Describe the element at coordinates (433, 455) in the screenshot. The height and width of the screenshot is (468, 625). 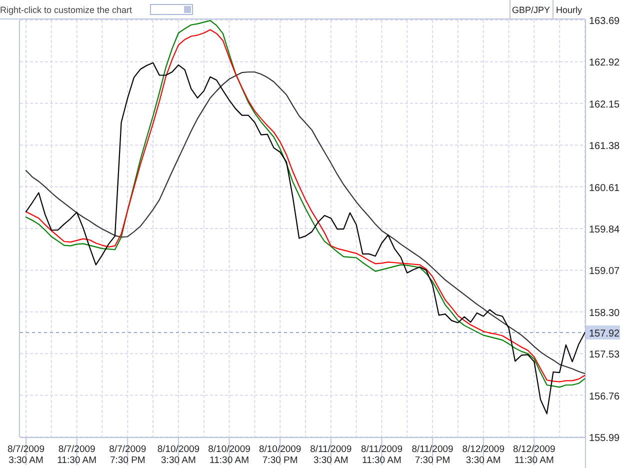
I see `x-tick-label: 8/11/2009 7:30 PM` at that location.